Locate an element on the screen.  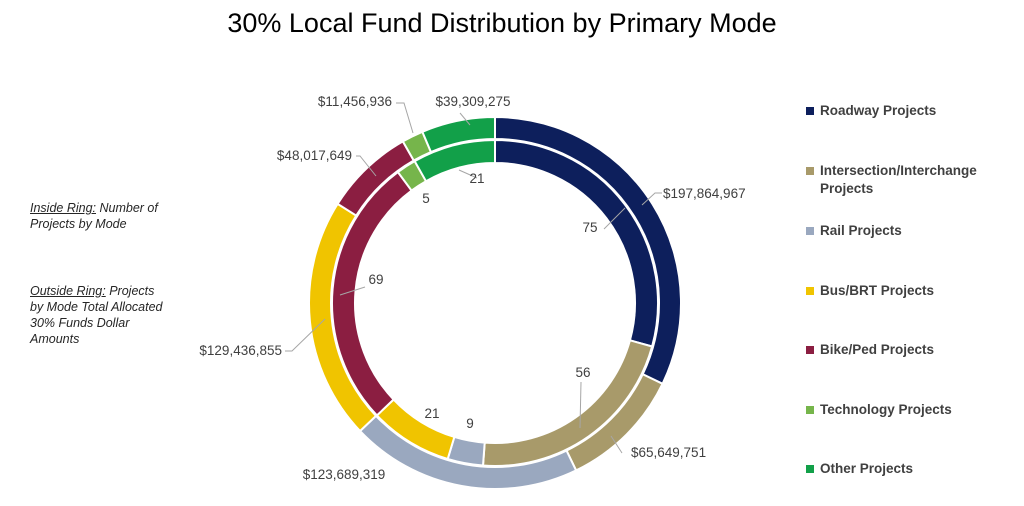
legend-label: Bike/Ped Projects is located at coordinates (877, 349).